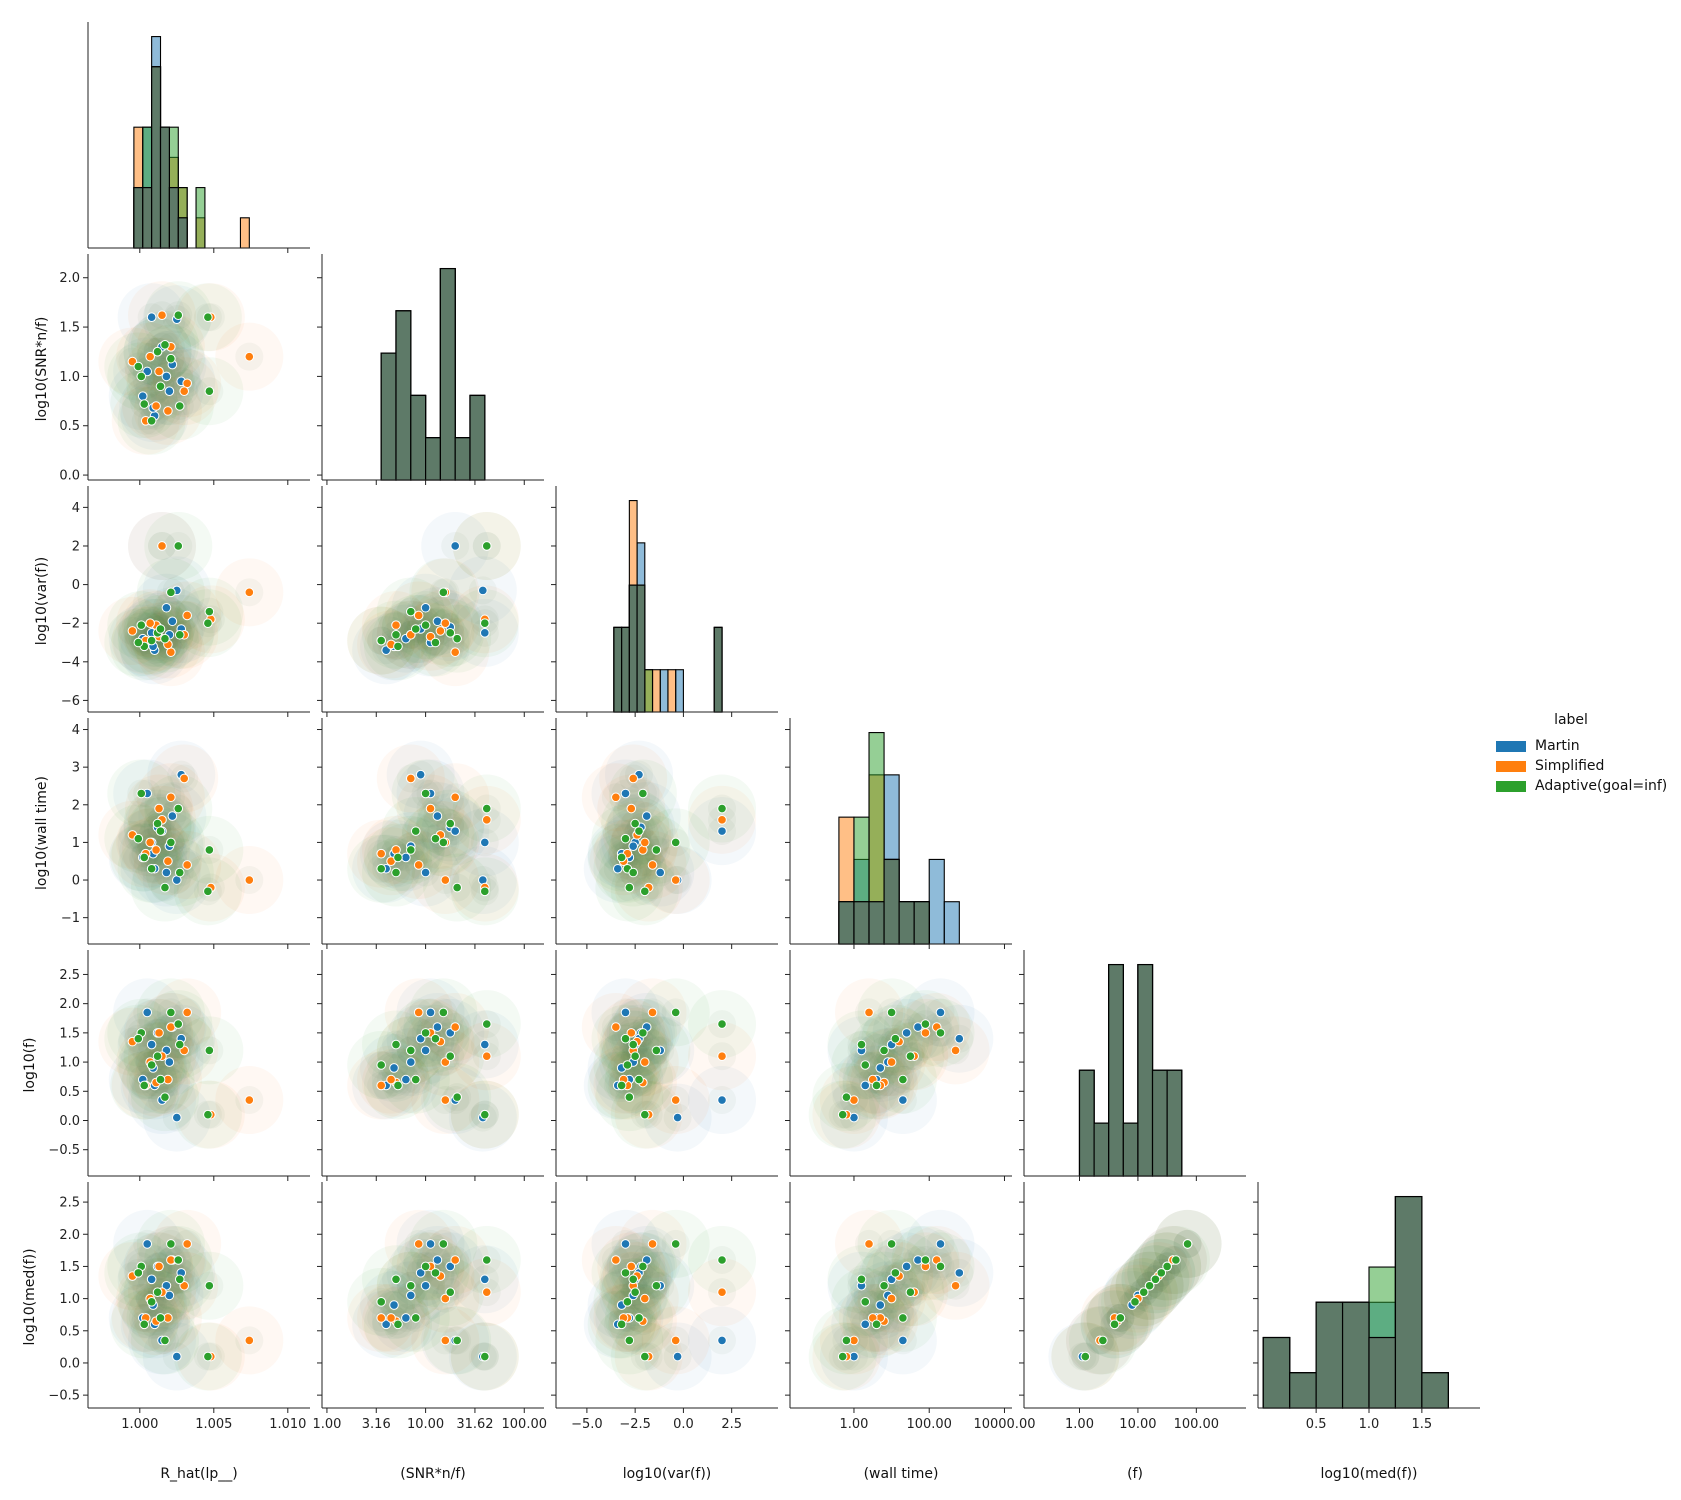  Describe the element at coordinates (672, 691) in the screenshot. I see `hist-bar-simplified` at that location.